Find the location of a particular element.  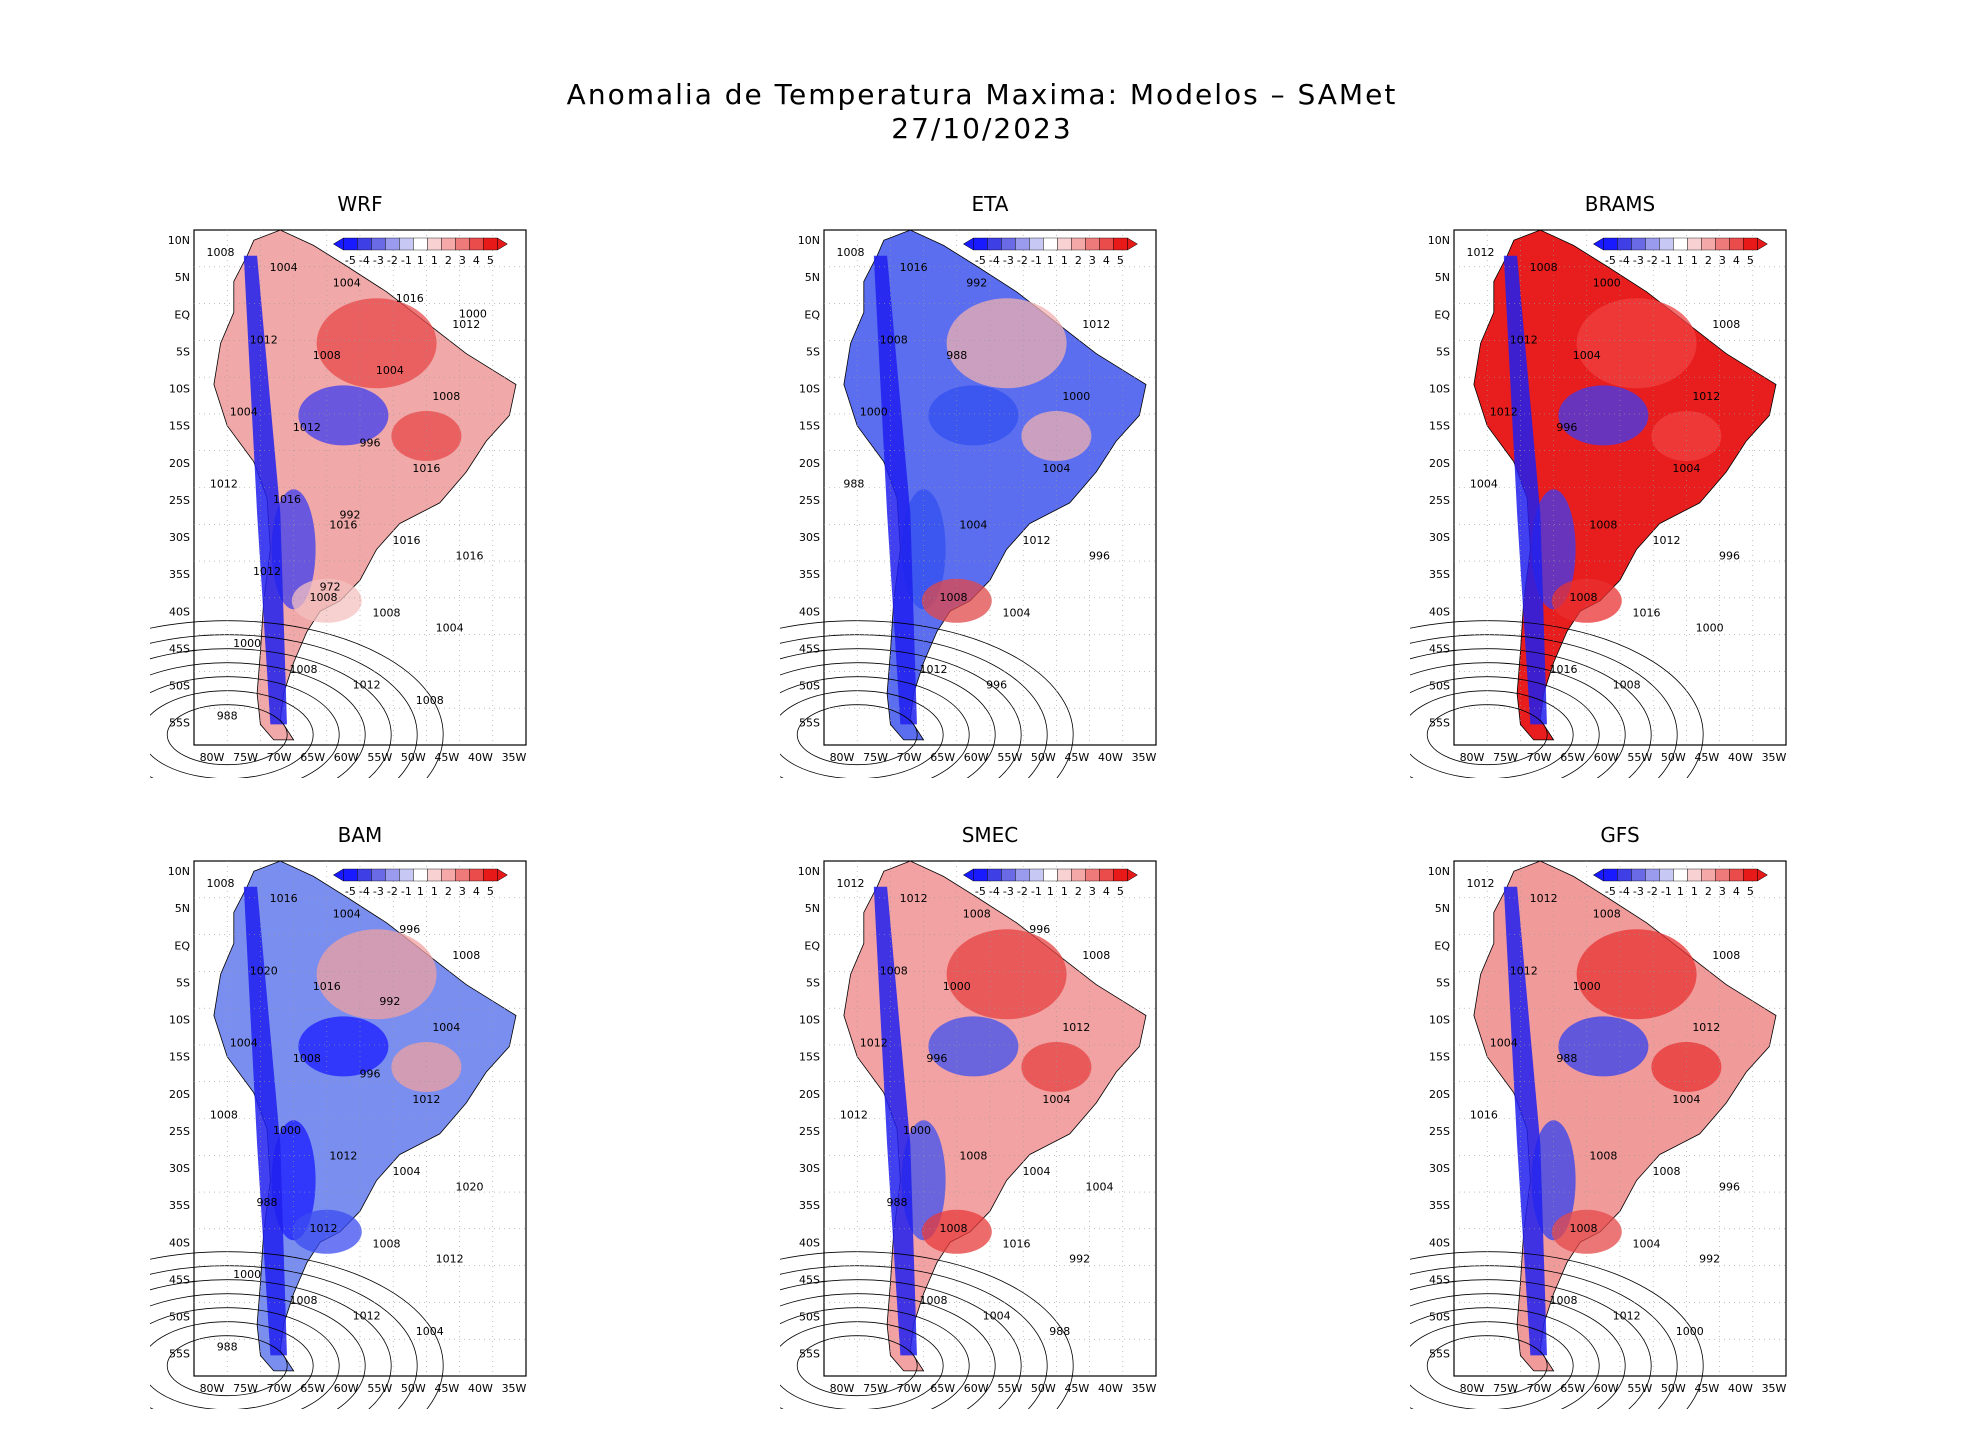

lat-label: 10N is located at coordinates (809, 871).